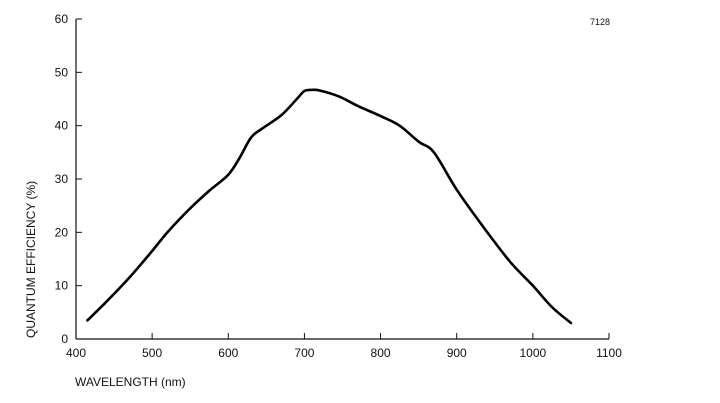  What do you see at coordinates (62, 232) in the screenshot?
I see `y-tick-label: 20` at bounding box center [62, 232].